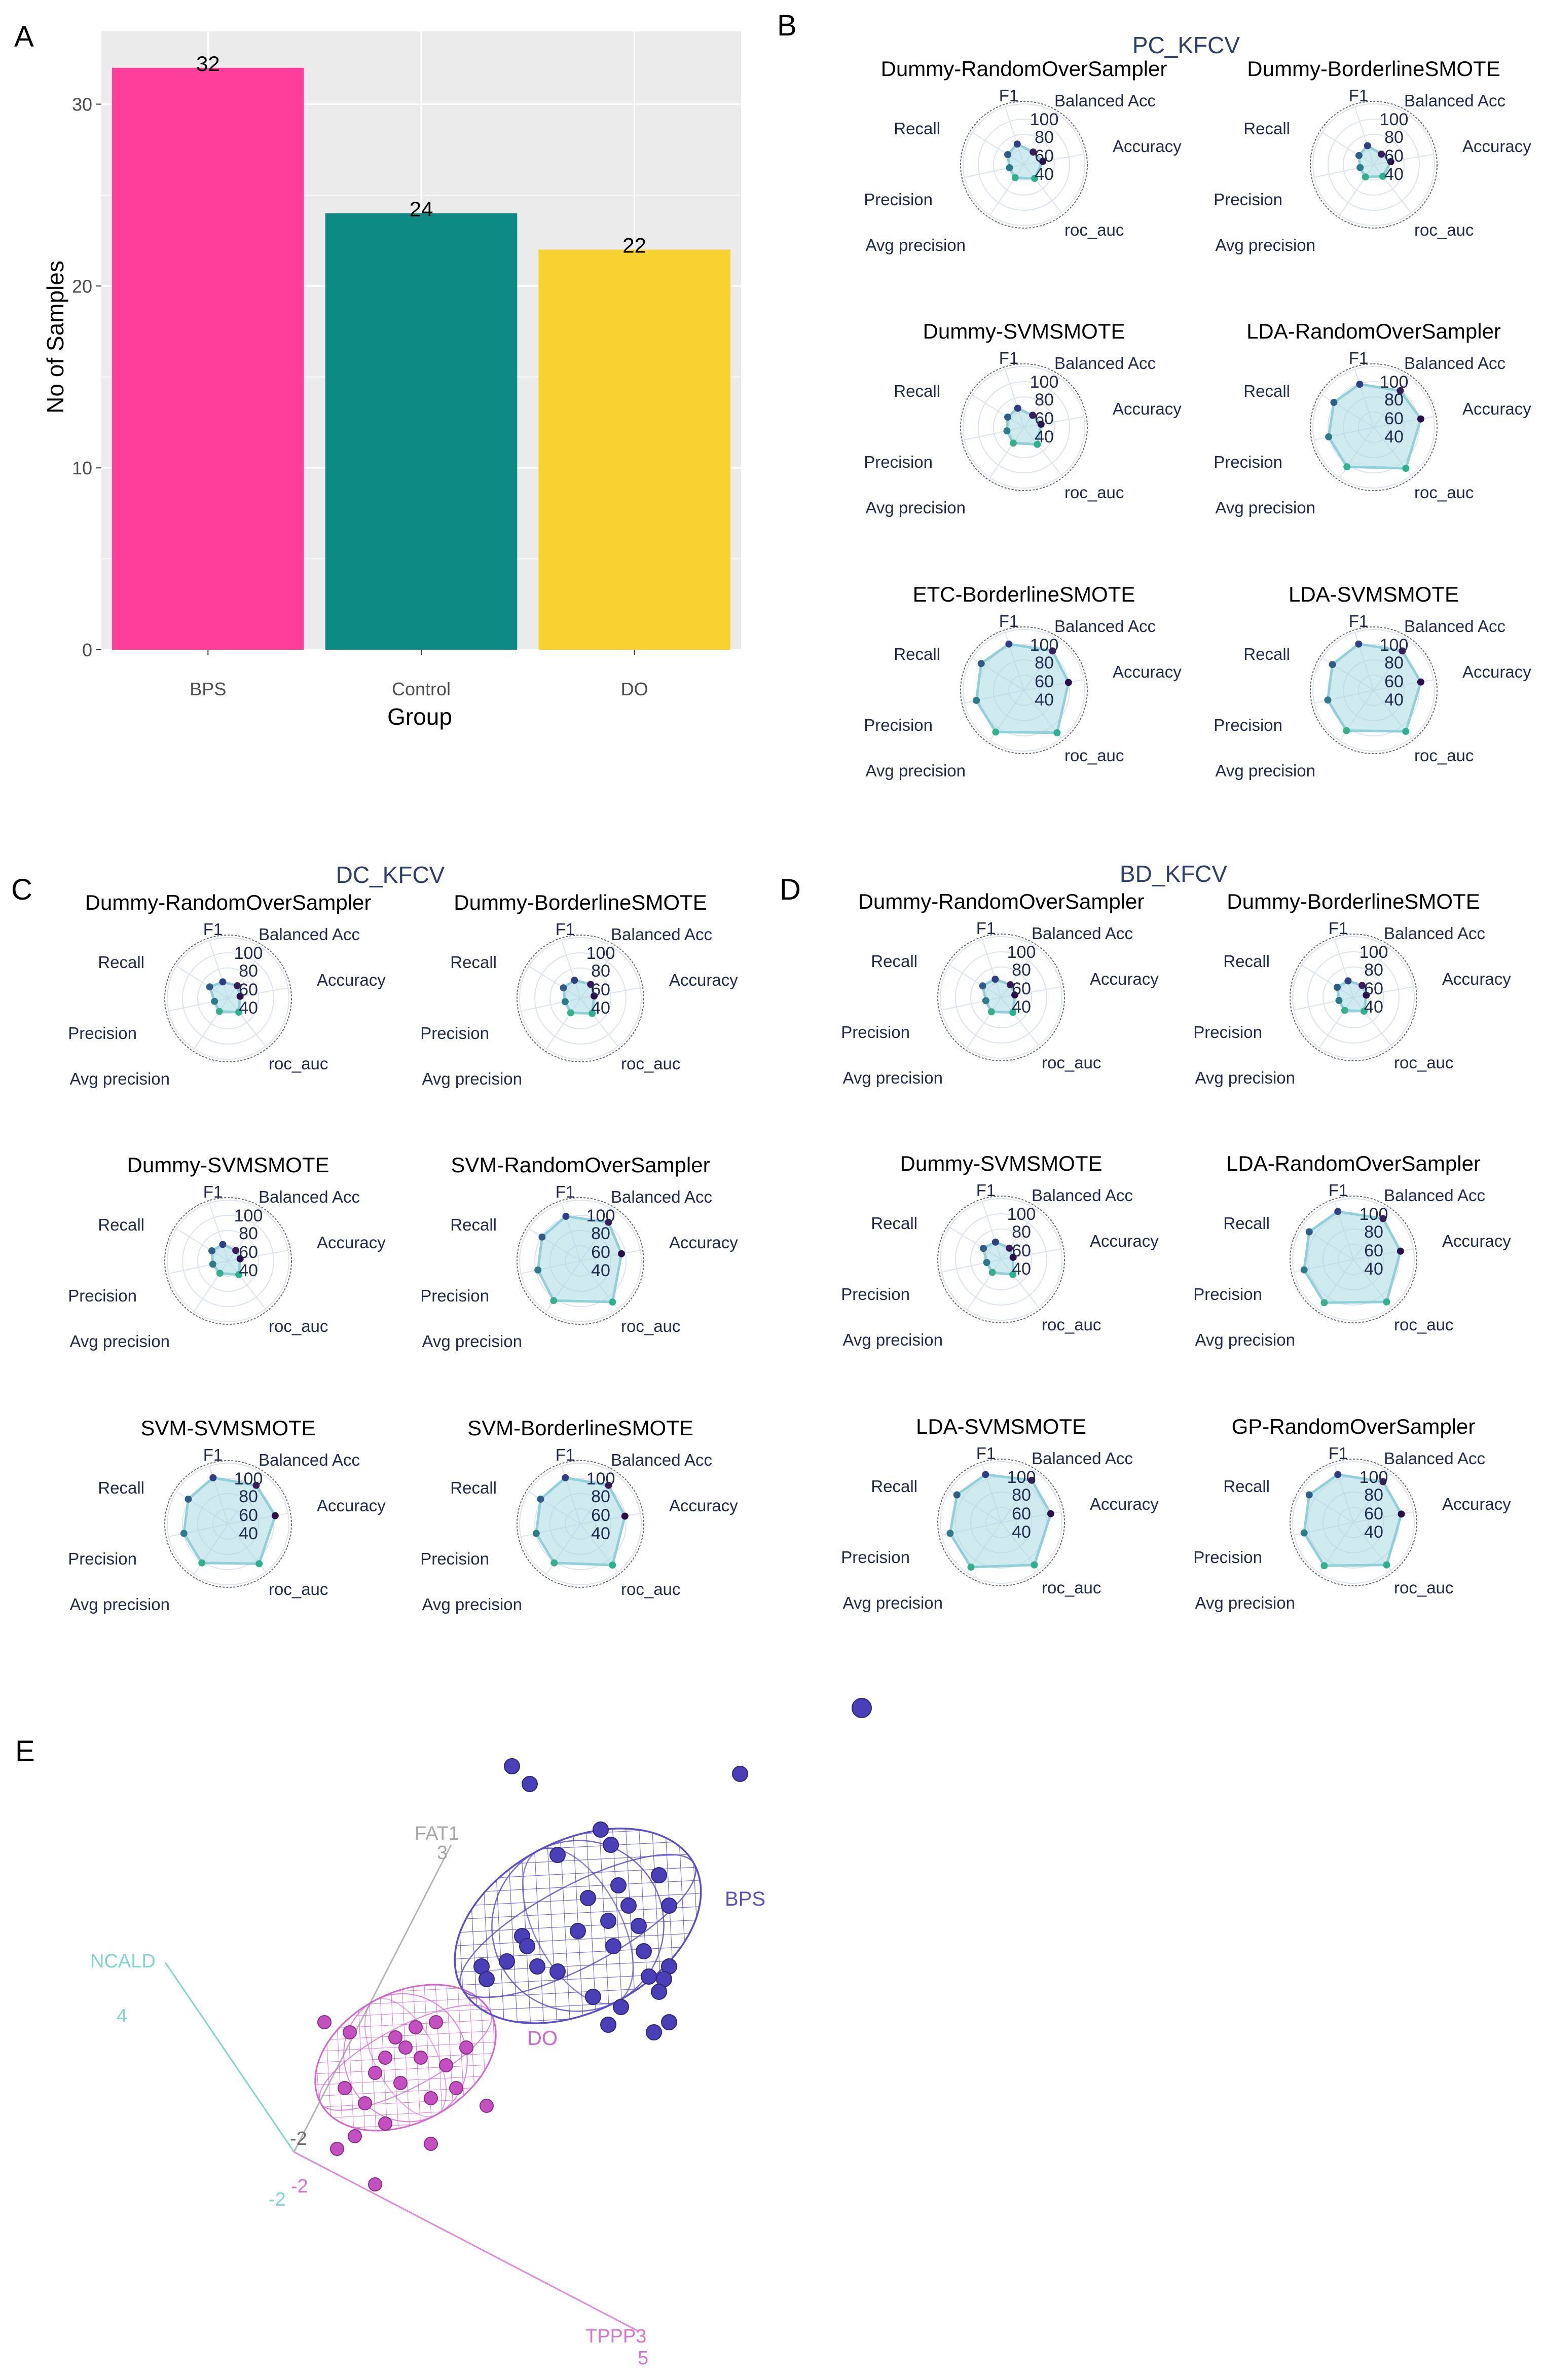 Image resolution: width=1543 pixels, height=2380 pixels. I want to click on group-label-bps: BPS, so click(745, 1899).